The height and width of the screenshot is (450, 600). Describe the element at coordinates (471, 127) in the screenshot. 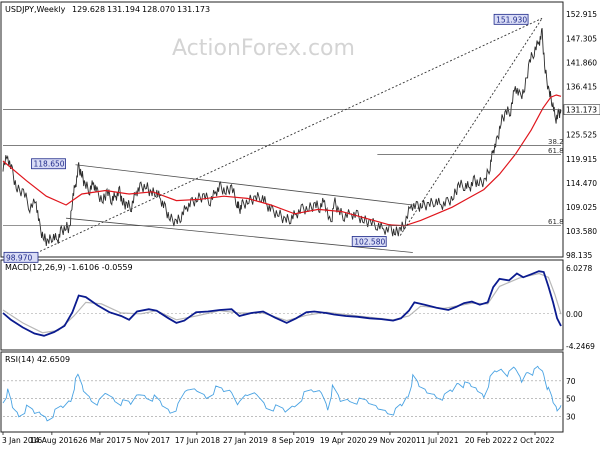

I see `trendline-dotted` at that location.